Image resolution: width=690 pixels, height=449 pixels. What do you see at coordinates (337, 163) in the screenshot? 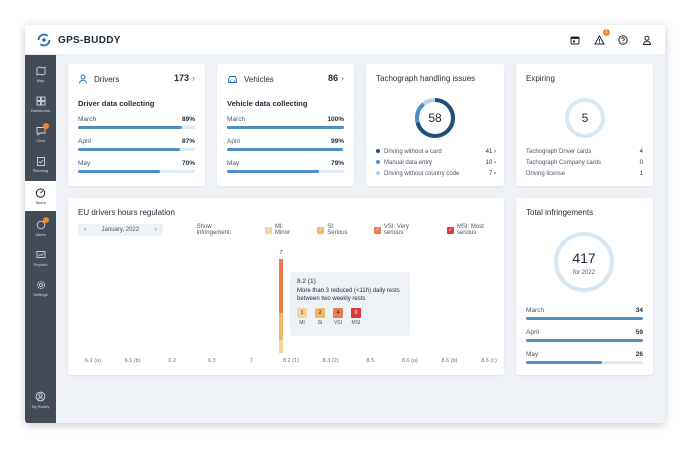
I see `metric-value: 79%` at bounding box center [337, 163].